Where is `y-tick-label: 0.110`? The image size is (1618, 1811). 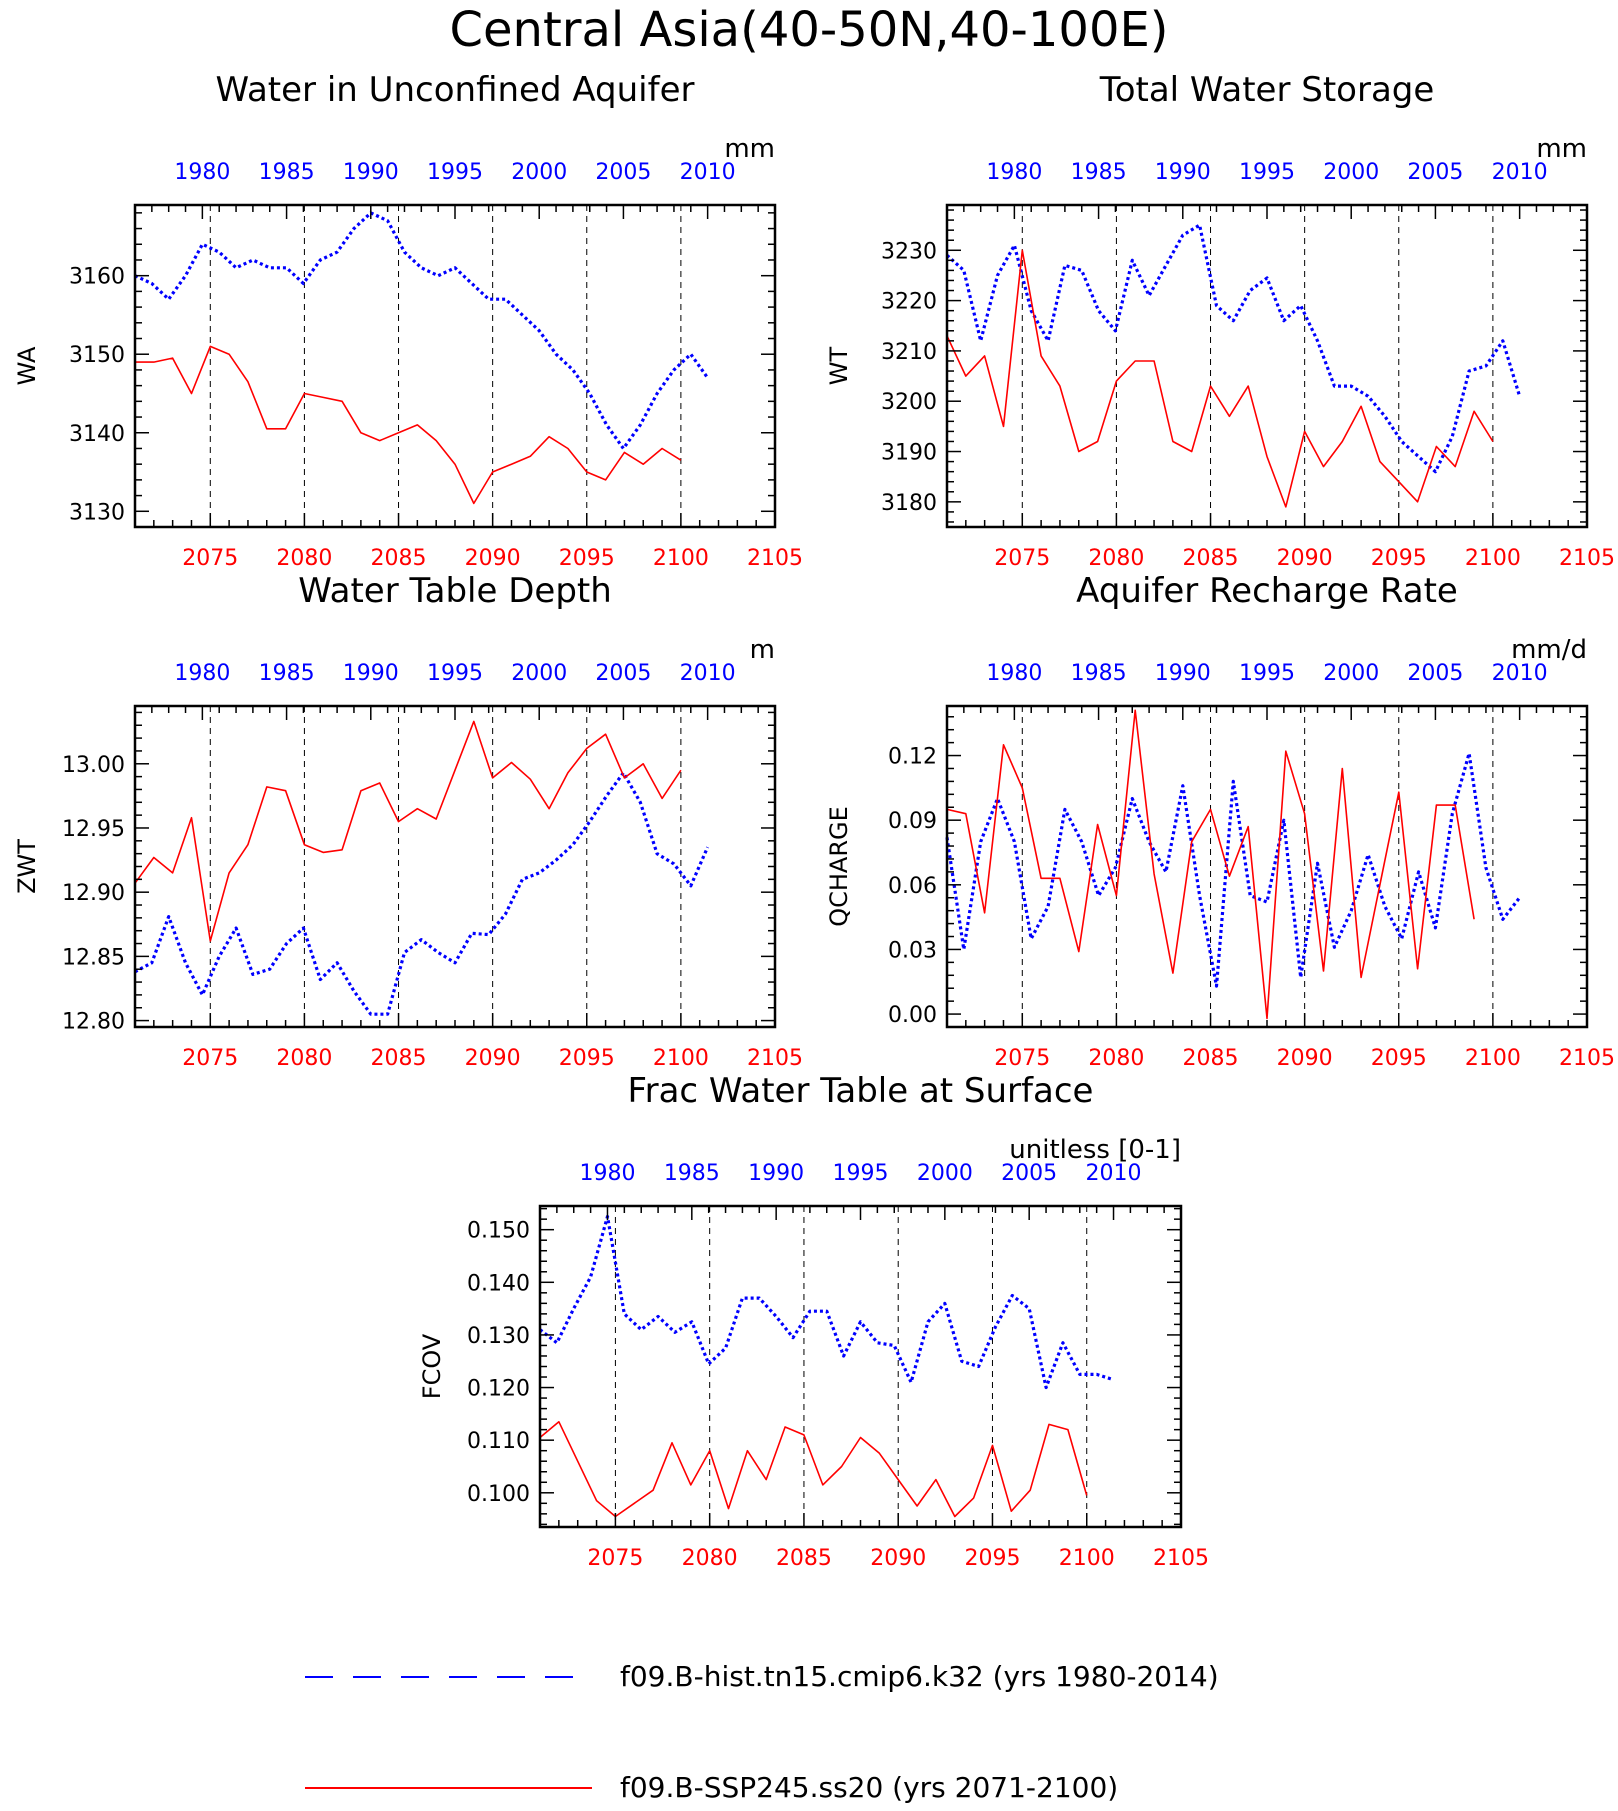 y-tick-label: 0.110 is located at coordinates (498, 1441).